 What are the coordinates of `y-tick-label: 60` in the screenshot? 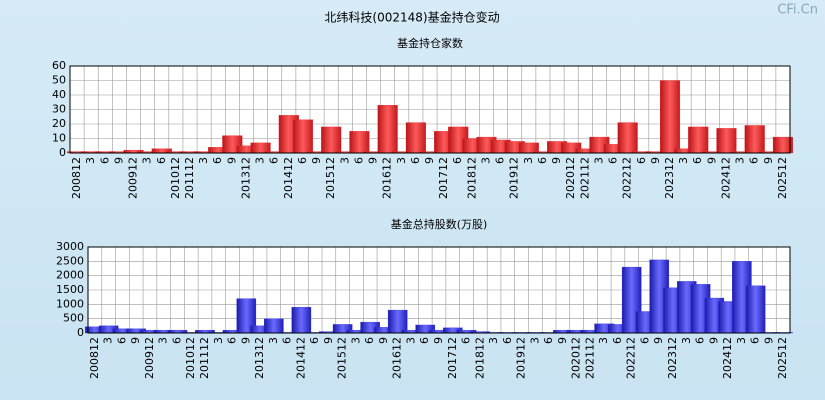 It's located at (59, 65).